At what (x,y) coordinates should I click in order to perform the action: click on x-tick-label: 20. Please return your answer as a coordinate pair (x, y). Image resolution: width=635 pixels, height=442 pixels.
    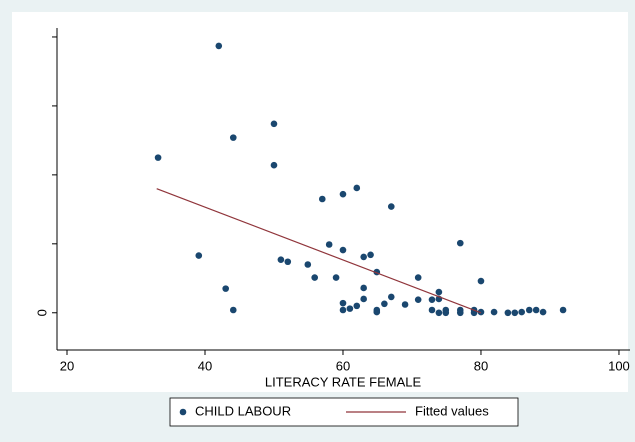
    Looking at the image, I should click on (67, 365).